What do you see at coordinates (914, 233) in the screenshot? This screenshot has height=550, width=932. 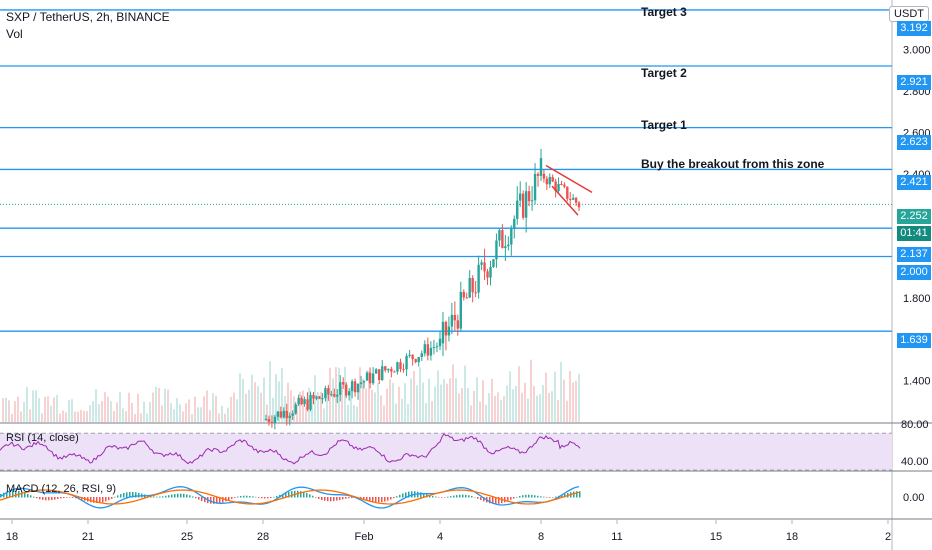 I see `countdown-tag: 01:41` at bounding box center [914, 233].